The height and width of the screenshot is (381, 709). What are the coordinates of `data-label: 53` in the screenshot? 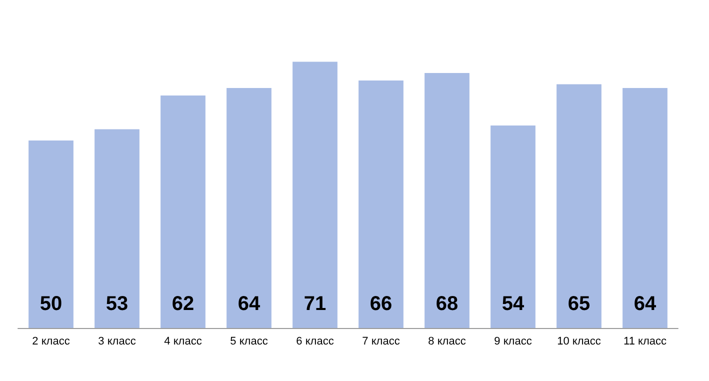 It's located at (117, 304).